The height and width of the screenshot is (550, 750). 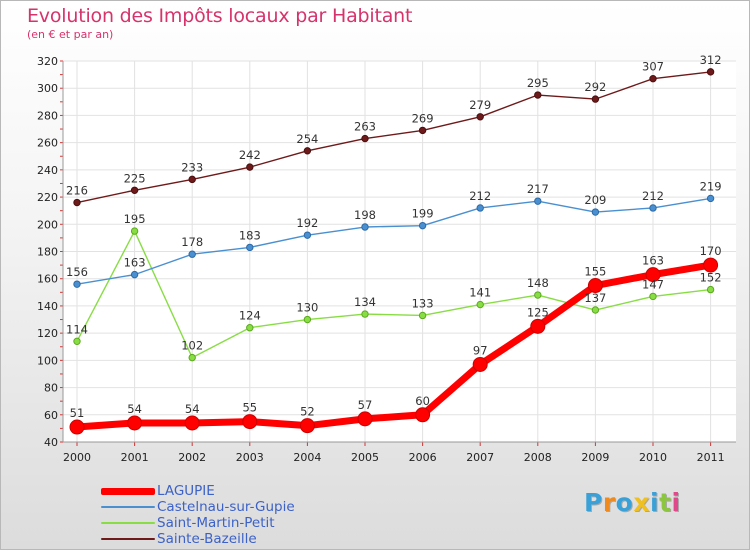 I want to click on y-tick-label: 180, so click(x=47, y=252).